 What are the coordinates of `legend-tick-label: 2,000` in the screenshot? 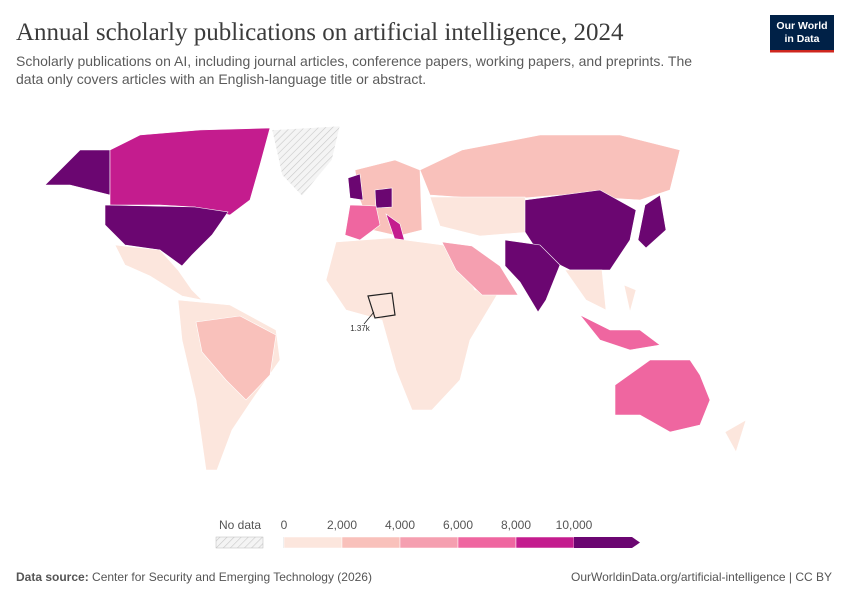 It's located at (342, 525).